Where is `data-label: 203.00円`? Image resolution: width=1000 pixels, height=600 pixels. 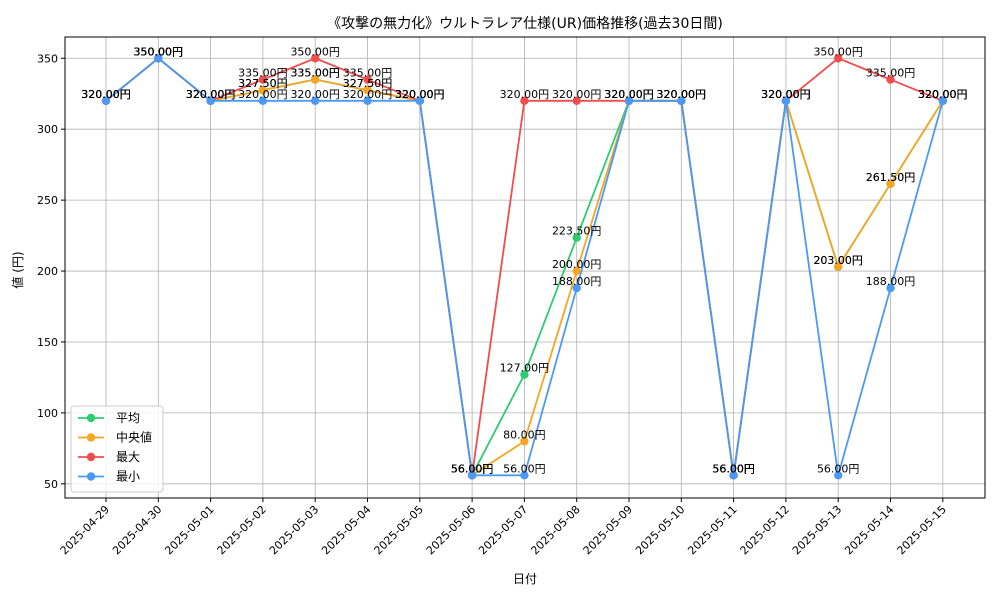
data-label: 203.00円 is located at coordinates (838, 260).